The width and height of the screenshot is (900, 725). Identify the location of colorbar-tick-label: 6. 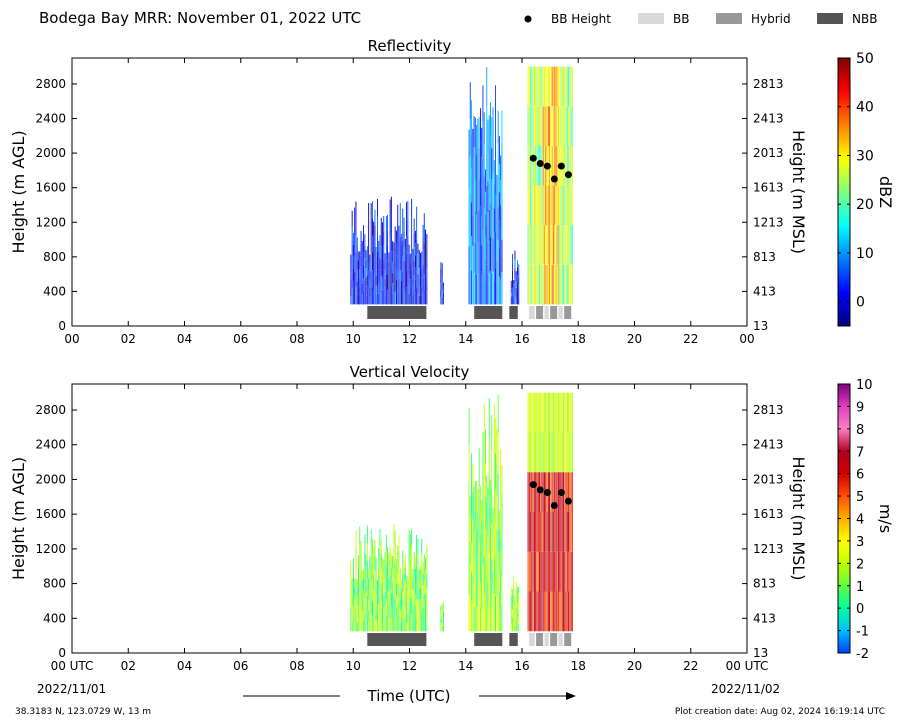
(860, 475).